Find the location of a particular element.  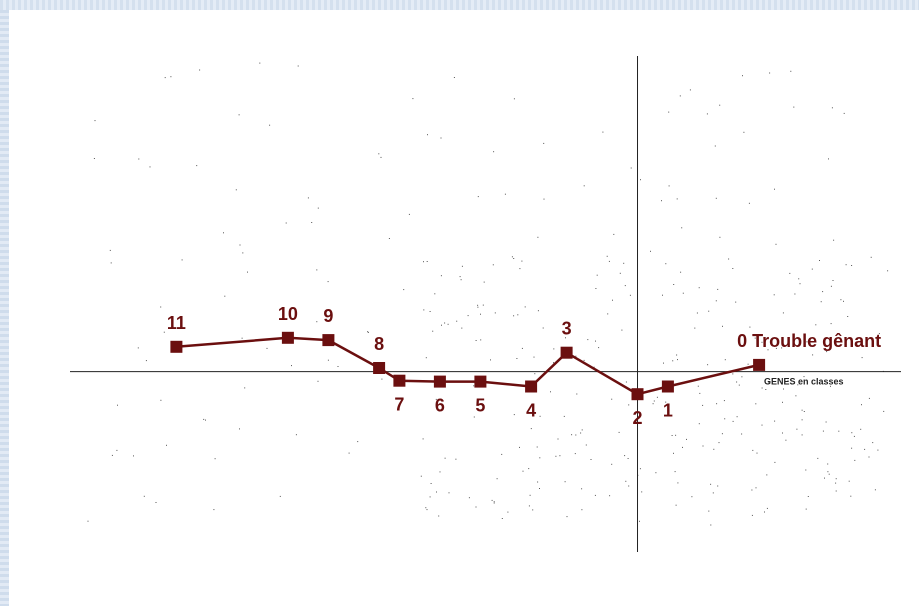

point-label: 2 is located at coordinates (637, 418).